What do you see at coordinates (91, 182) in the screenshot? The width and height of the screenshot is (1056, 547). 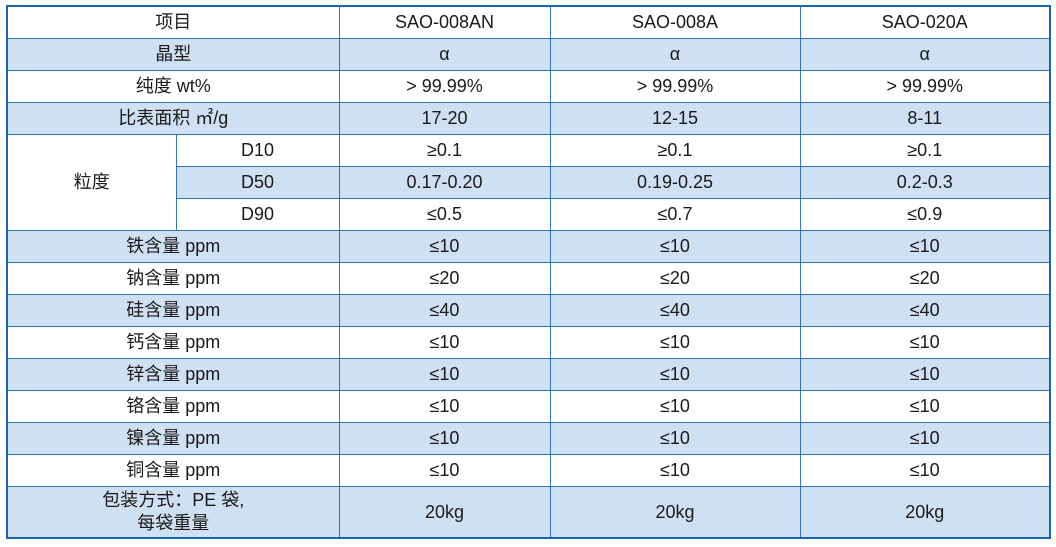 I see `particle-size-group-label: 粒度` at bounding box center [91, 182].